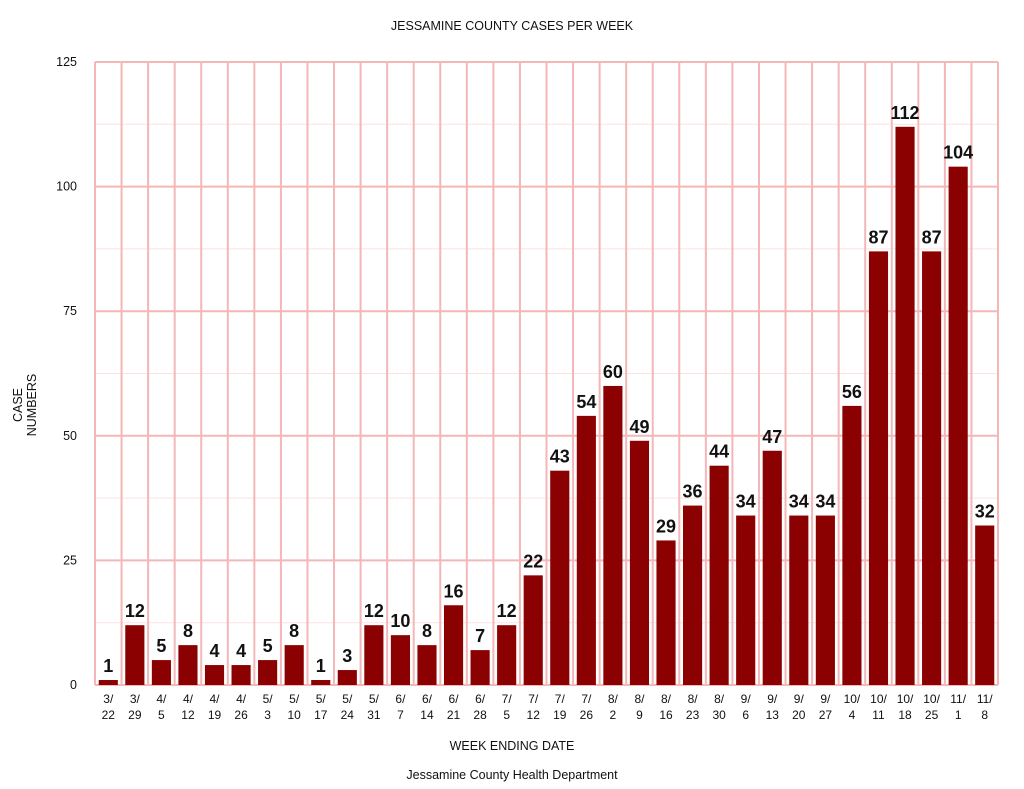 The height and width of the screenshot is (789, 1024). I want to click on x-tick-label-day: 20, so click(799, 715).